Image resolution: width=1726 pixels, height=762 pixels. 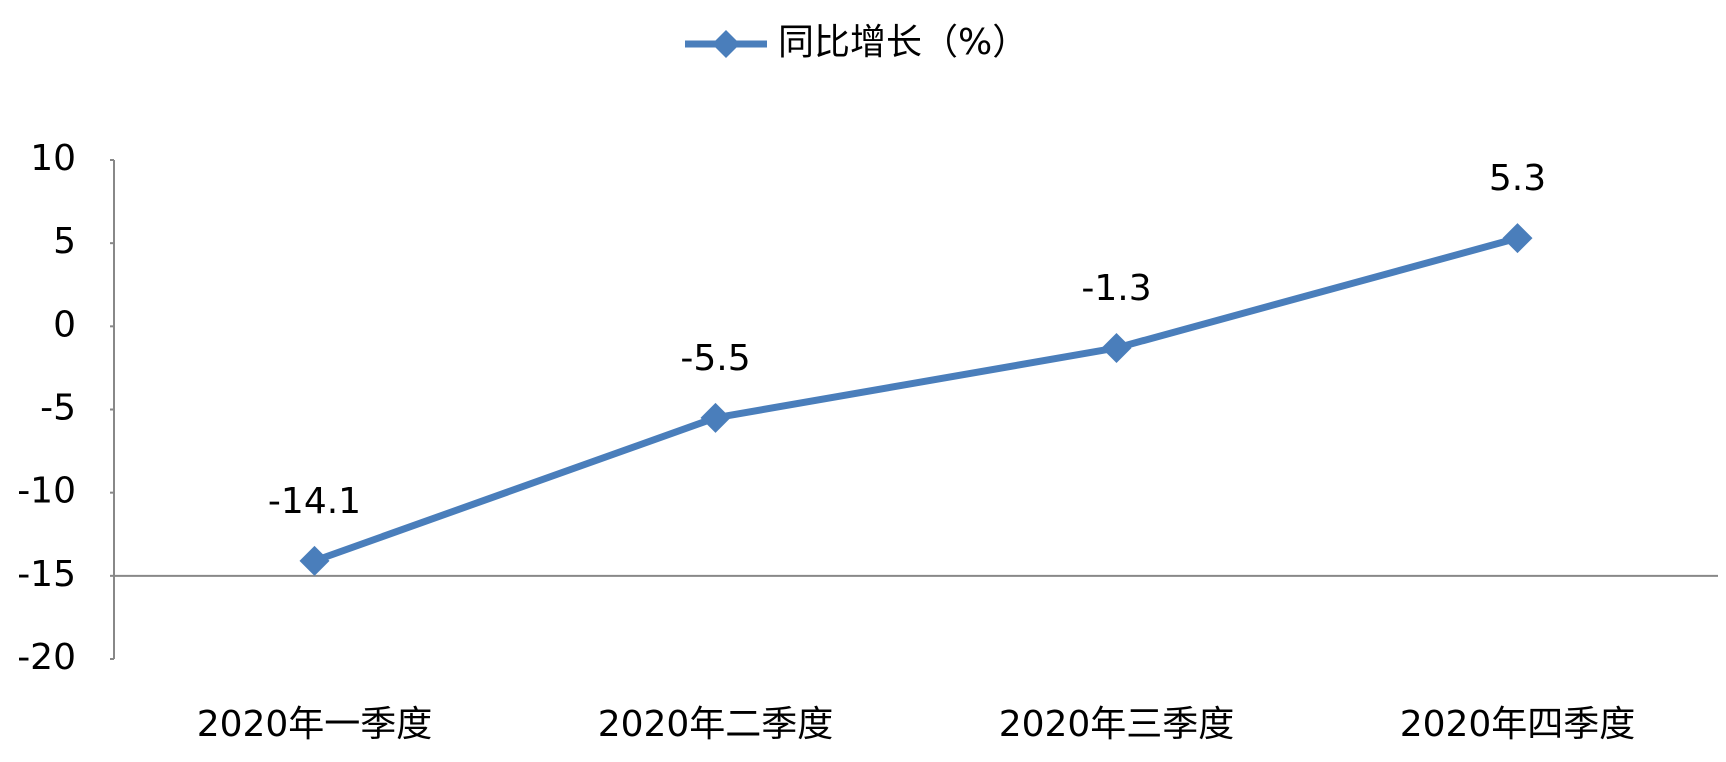 I want to click on y-tick-label: -20, so click(x=46, y=657).